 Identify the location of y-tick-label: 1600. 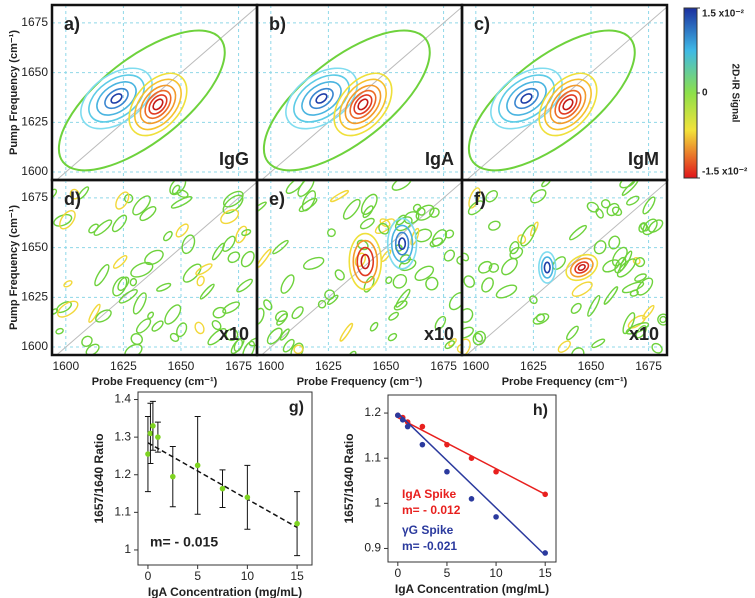
(34, 171).